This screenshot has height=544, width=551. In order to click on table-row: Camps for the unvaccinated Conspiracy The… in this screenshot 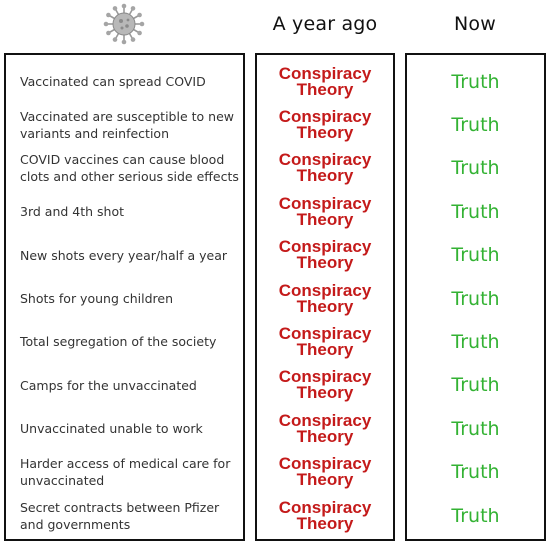, I will do `click(275, 385)`.